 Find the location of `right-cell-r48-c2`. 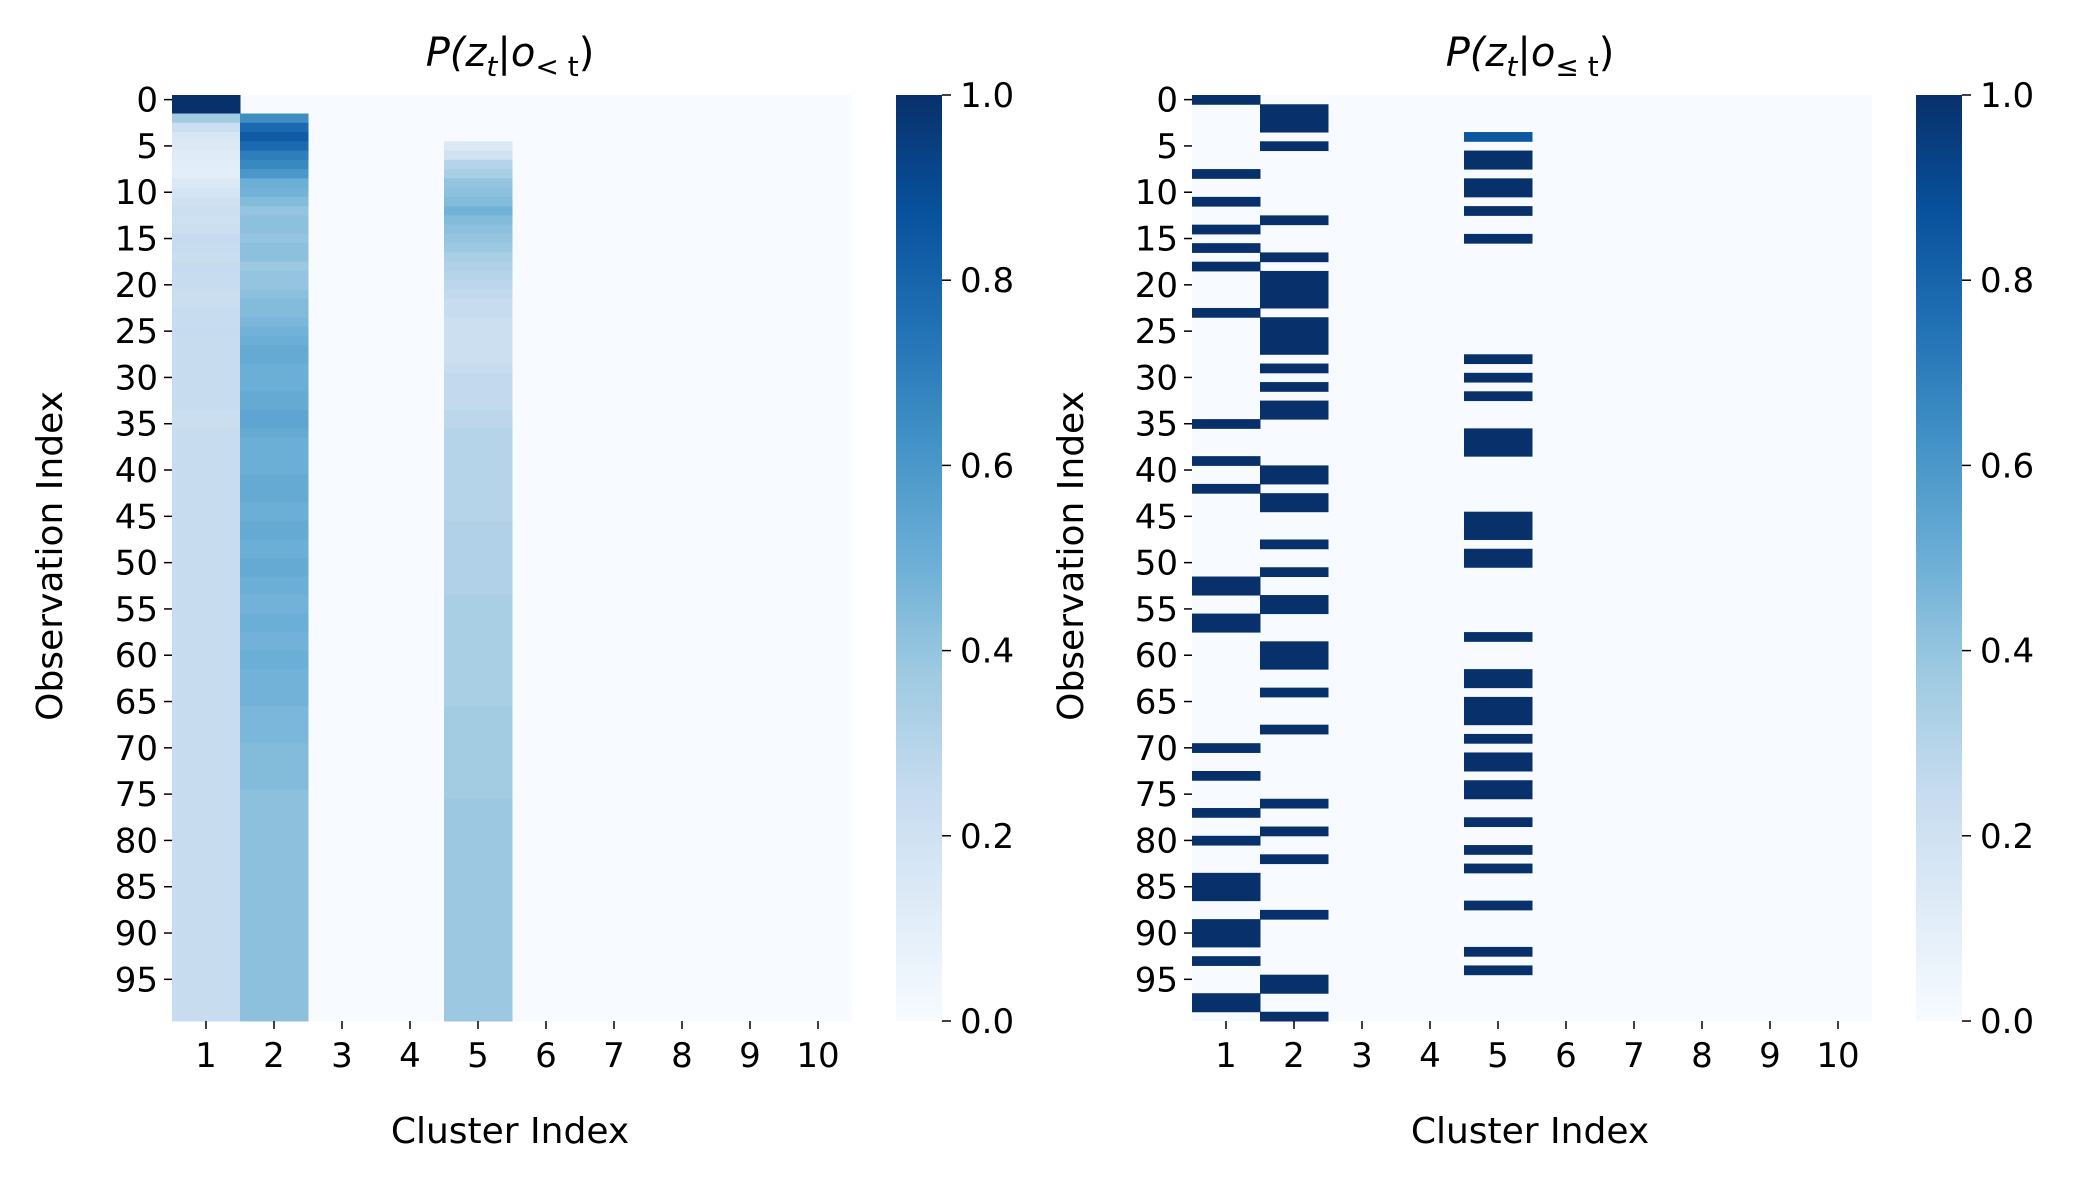

right-cell-r48-c2 is located at coordinates (1294, 544).